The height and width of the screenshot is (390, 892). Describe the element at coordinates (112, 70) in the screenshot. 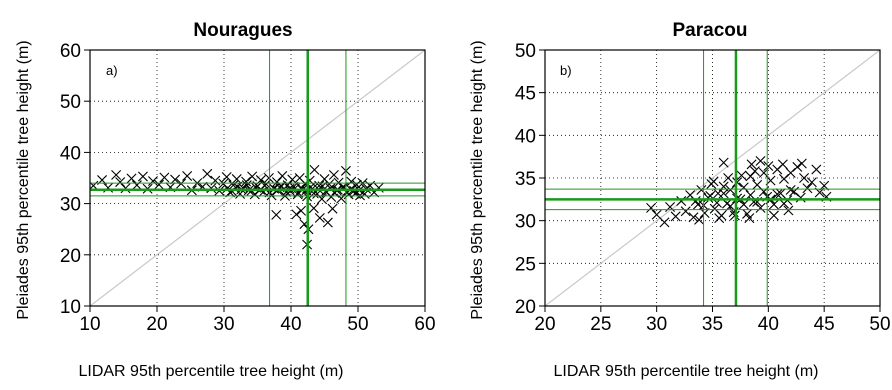

I see `panel-label: a)` at that location.